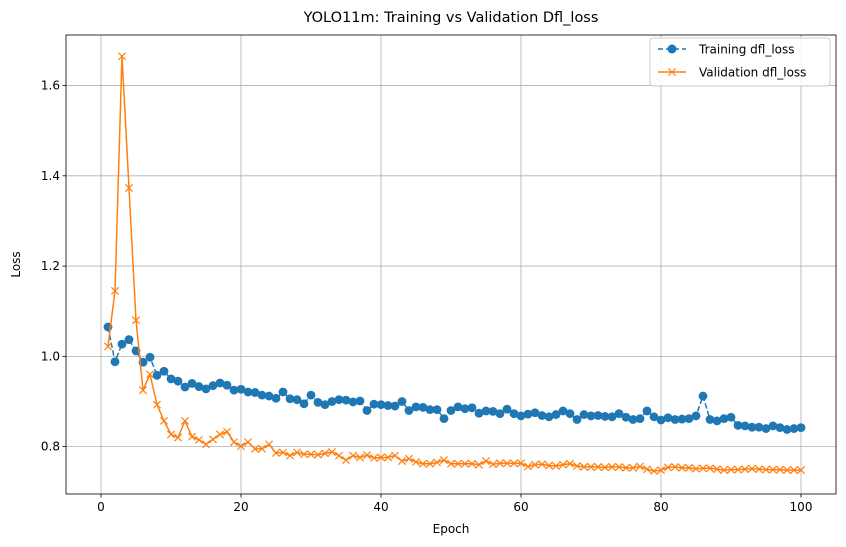  Describe the element at coordinates (520, 507) in the screenshot. I see `x-tick-label: 60` at that location.